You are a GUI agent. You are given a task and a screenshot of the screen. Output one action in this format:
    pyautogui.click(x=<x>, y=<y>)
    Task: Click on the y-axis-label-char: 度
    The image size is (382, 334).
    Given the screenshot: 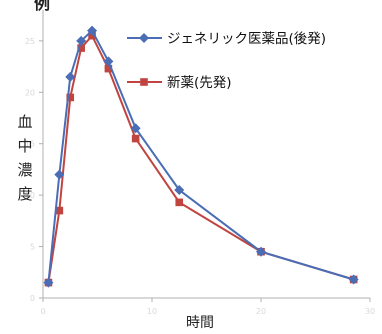 What is the action you would take?
    pyautogui.click(x=25, y=194)
    